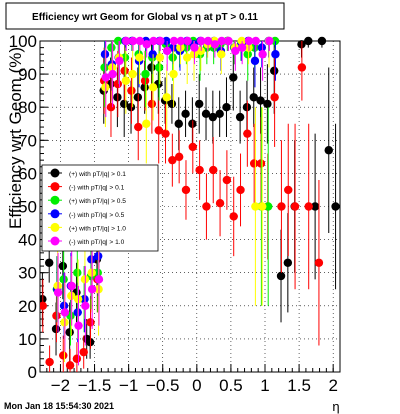  I want to click on legend-item: (+) with pT/|q| > 0.5, so click(87, 200).